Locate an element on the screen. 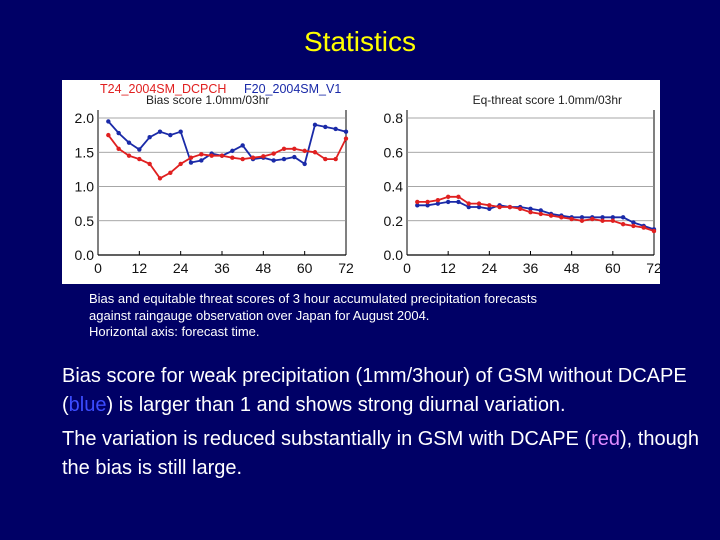 The width and height of the screenshot is (720, 540). y-tick-label: 0.5 is located at coordinates (85, 221).